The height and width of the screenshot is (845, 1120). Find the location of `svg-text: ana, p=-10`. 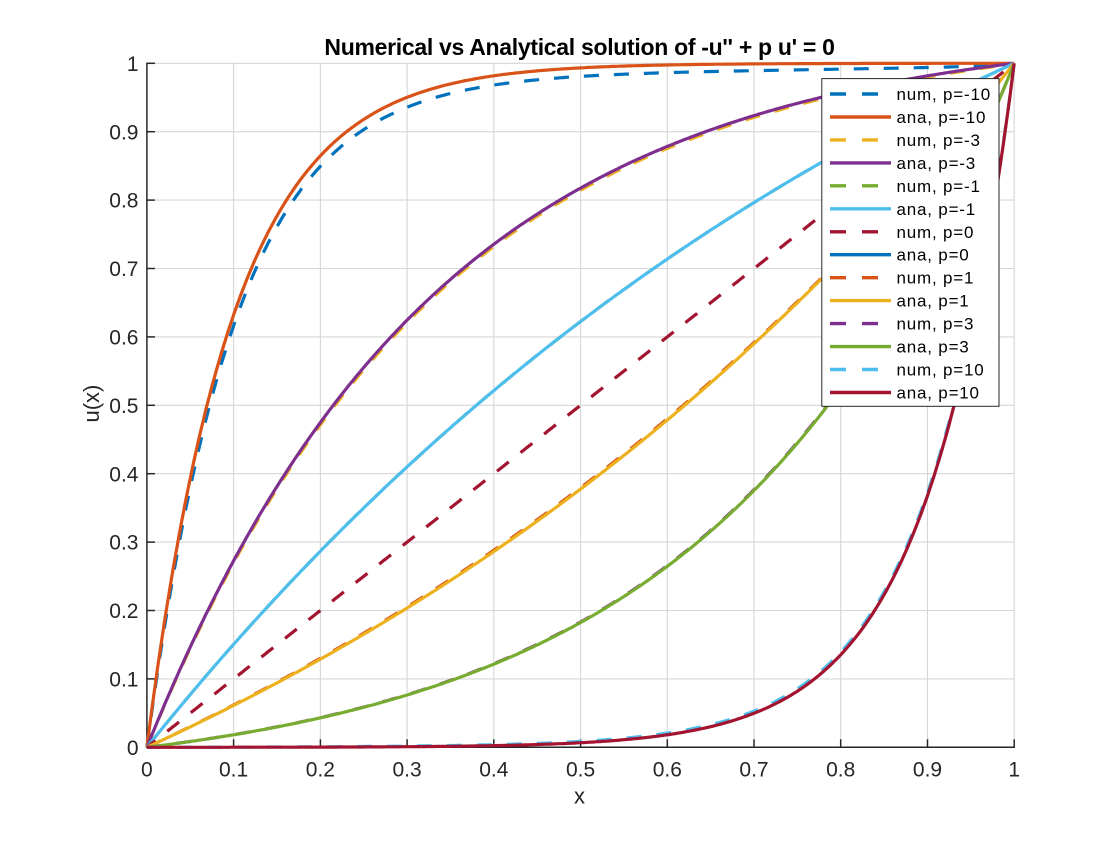

svg-text: ana, p=-10 is located at coordinates (942, 117).